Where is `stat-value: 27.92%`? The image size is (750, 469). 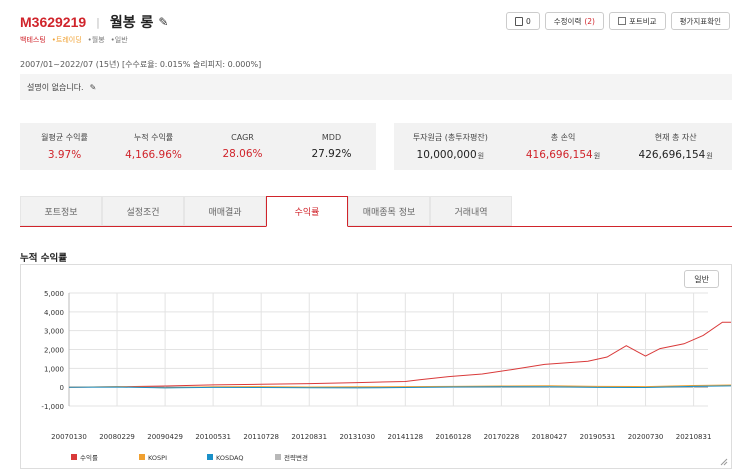
stat-value: 27.92% is located at coordinates (331, 154).